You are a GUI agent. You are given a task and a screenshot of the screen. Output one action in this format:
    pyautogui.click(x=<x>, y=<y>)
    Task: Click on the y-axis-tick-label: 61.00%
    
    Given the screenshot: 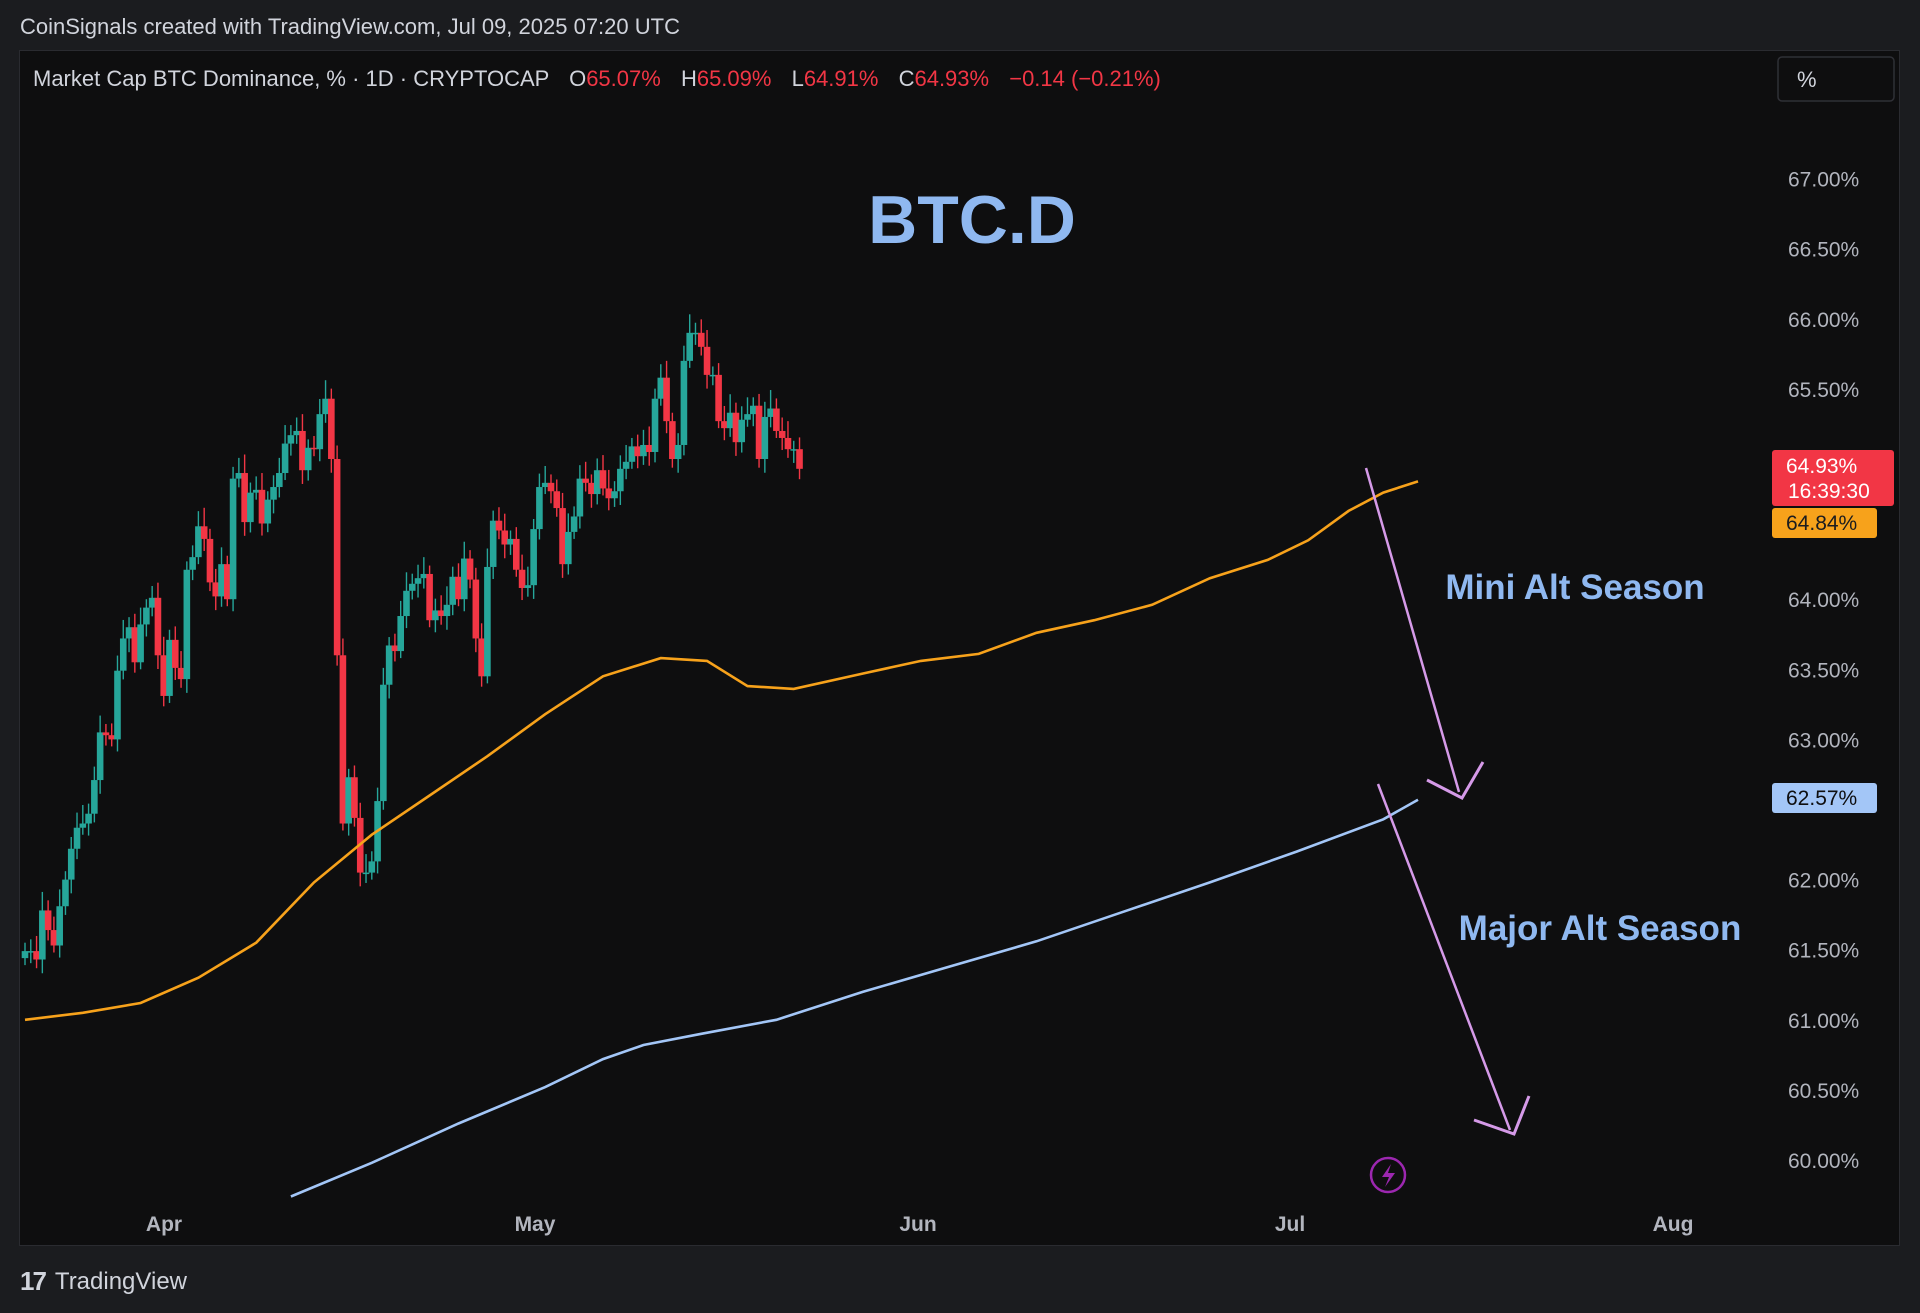 What is the action you would take?
    pyautogui.click(x=1823, y=1021)
    